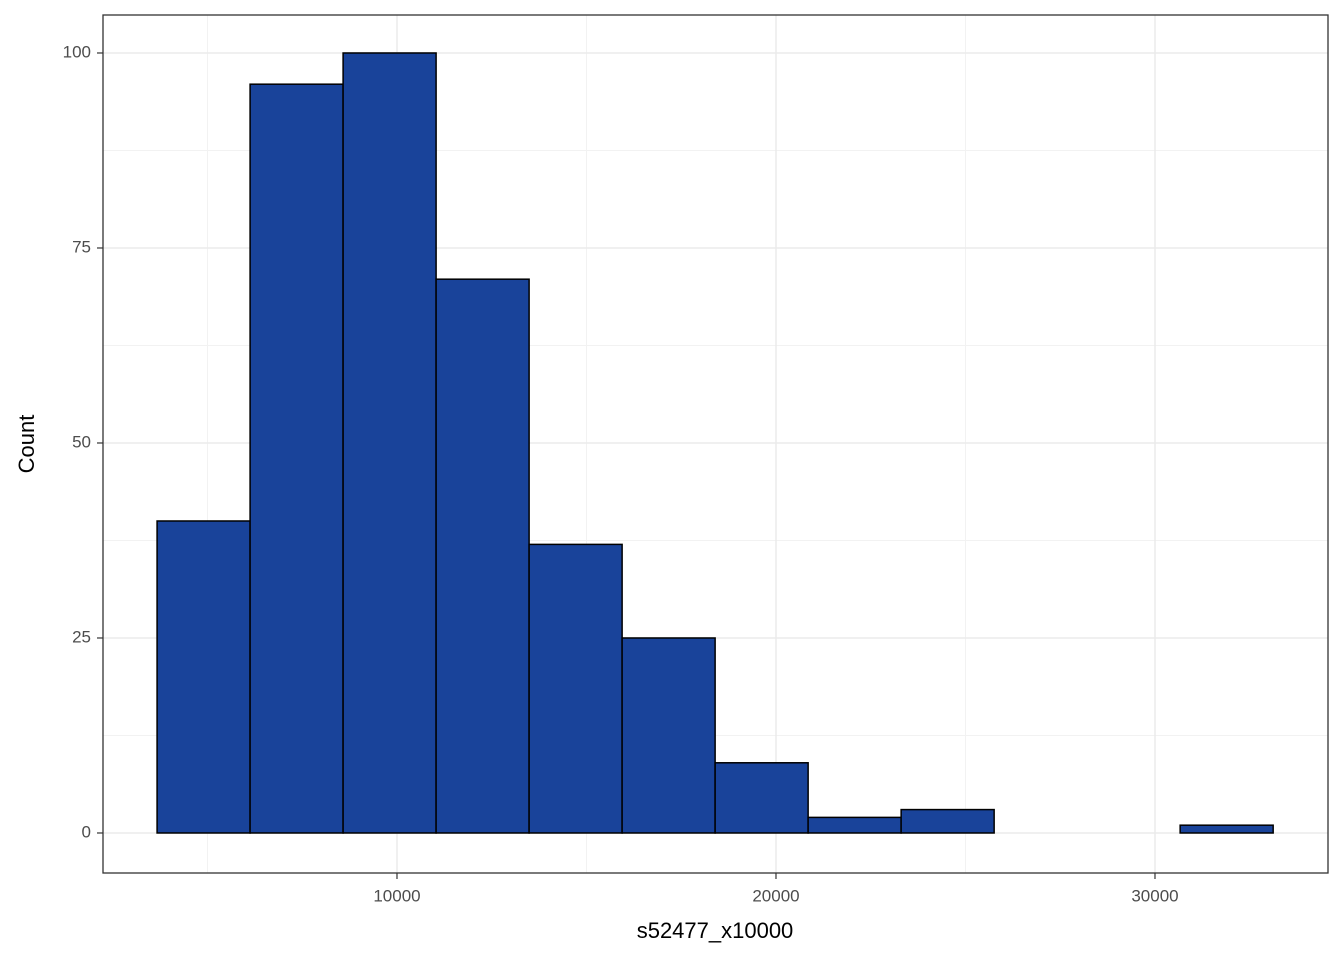 Image resolution: width=1344 pixels, height=960 pixels. I want to click on y-tick-label: 0, so click(86, 831).